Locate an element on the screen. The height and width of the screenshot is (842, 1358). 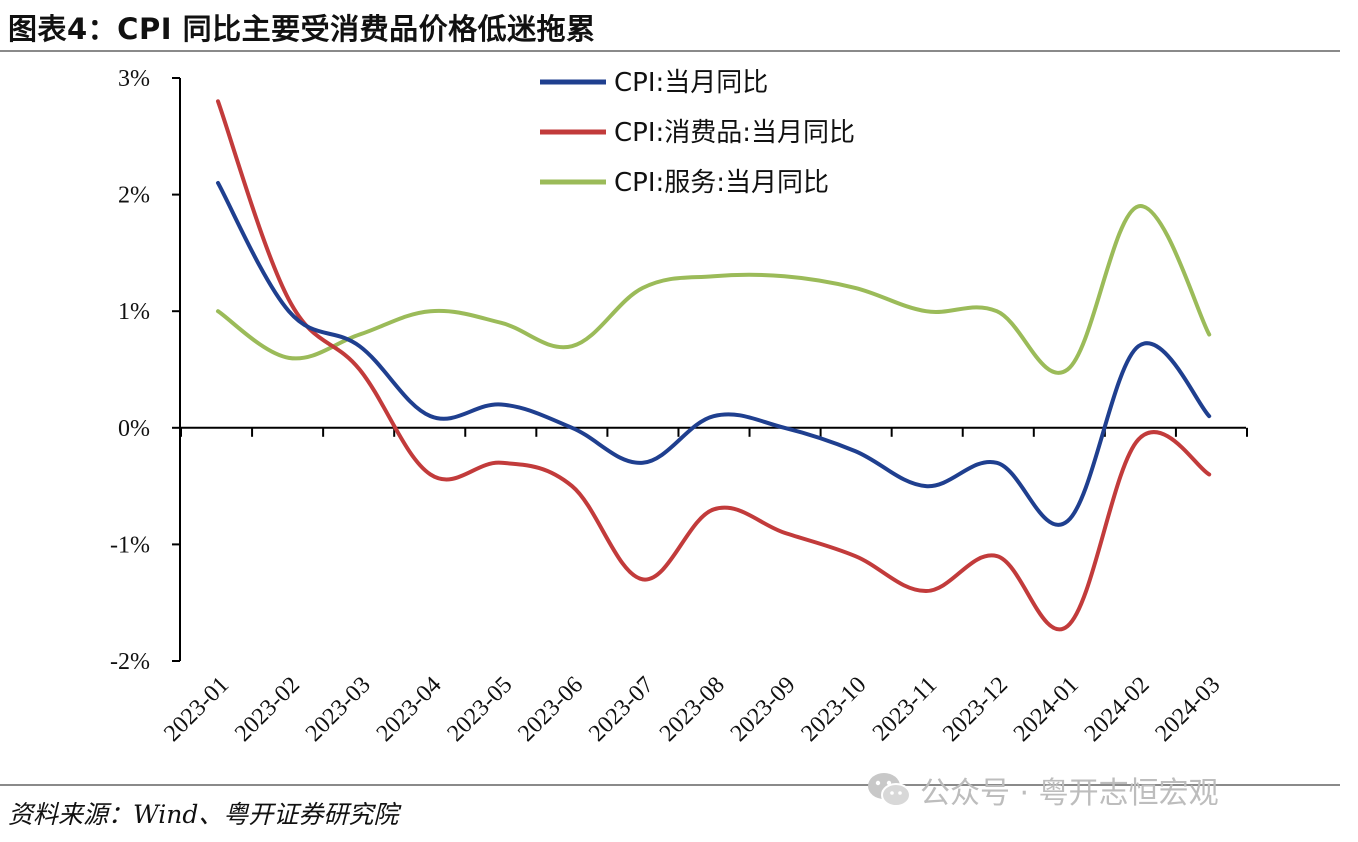
x-tick-label-10: 2023-11 is located at coordinates (905, 709).